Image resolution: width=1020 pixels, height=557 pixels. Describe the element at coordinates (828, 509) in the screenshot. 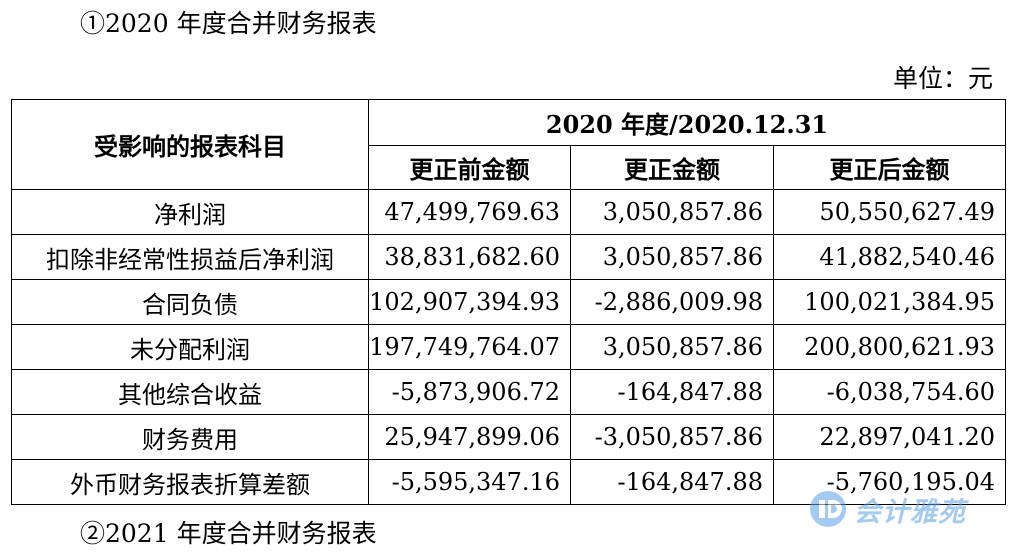

I see `brand-logo-icon` at that location.